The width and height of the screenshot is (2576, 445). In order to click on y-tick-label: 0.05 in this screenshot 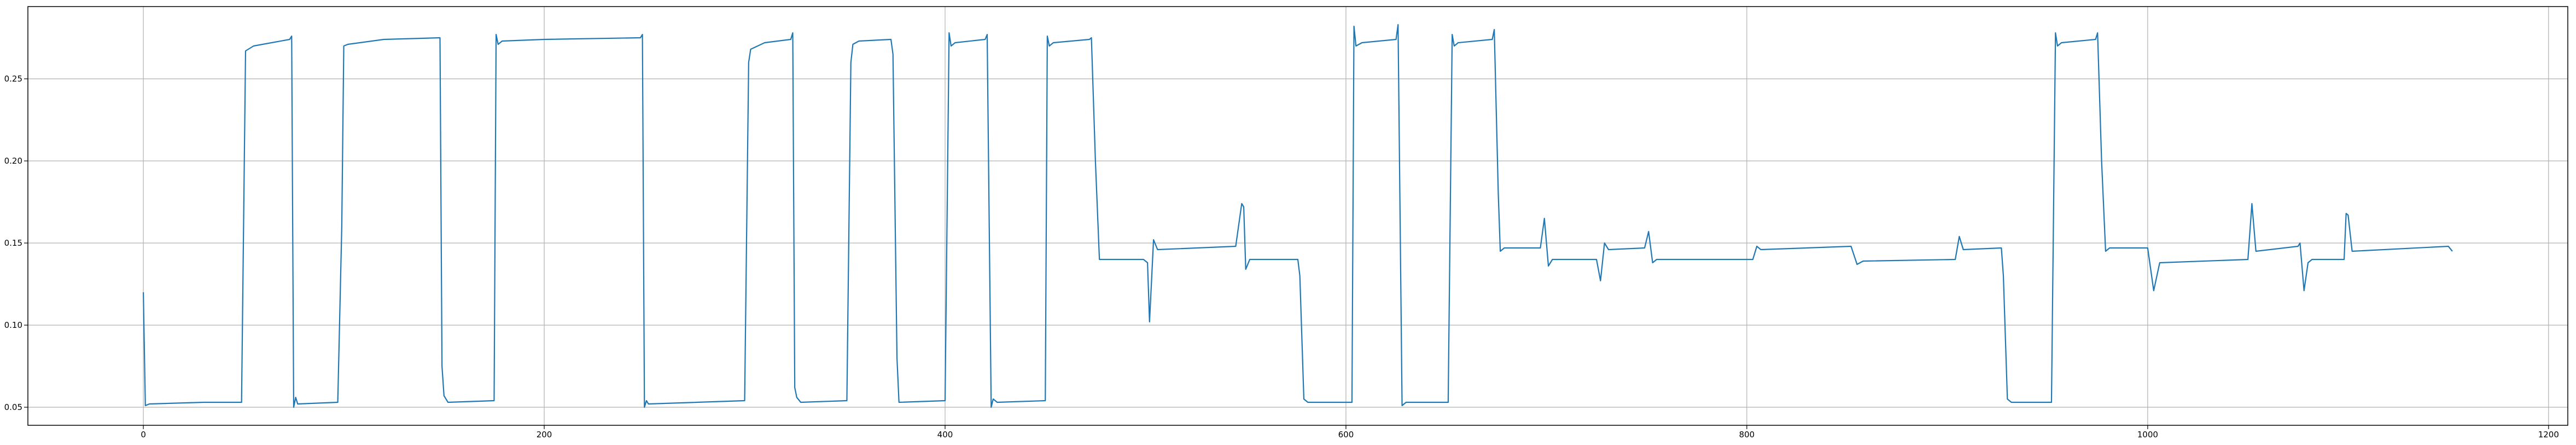, I will do `click(13, 407)`.